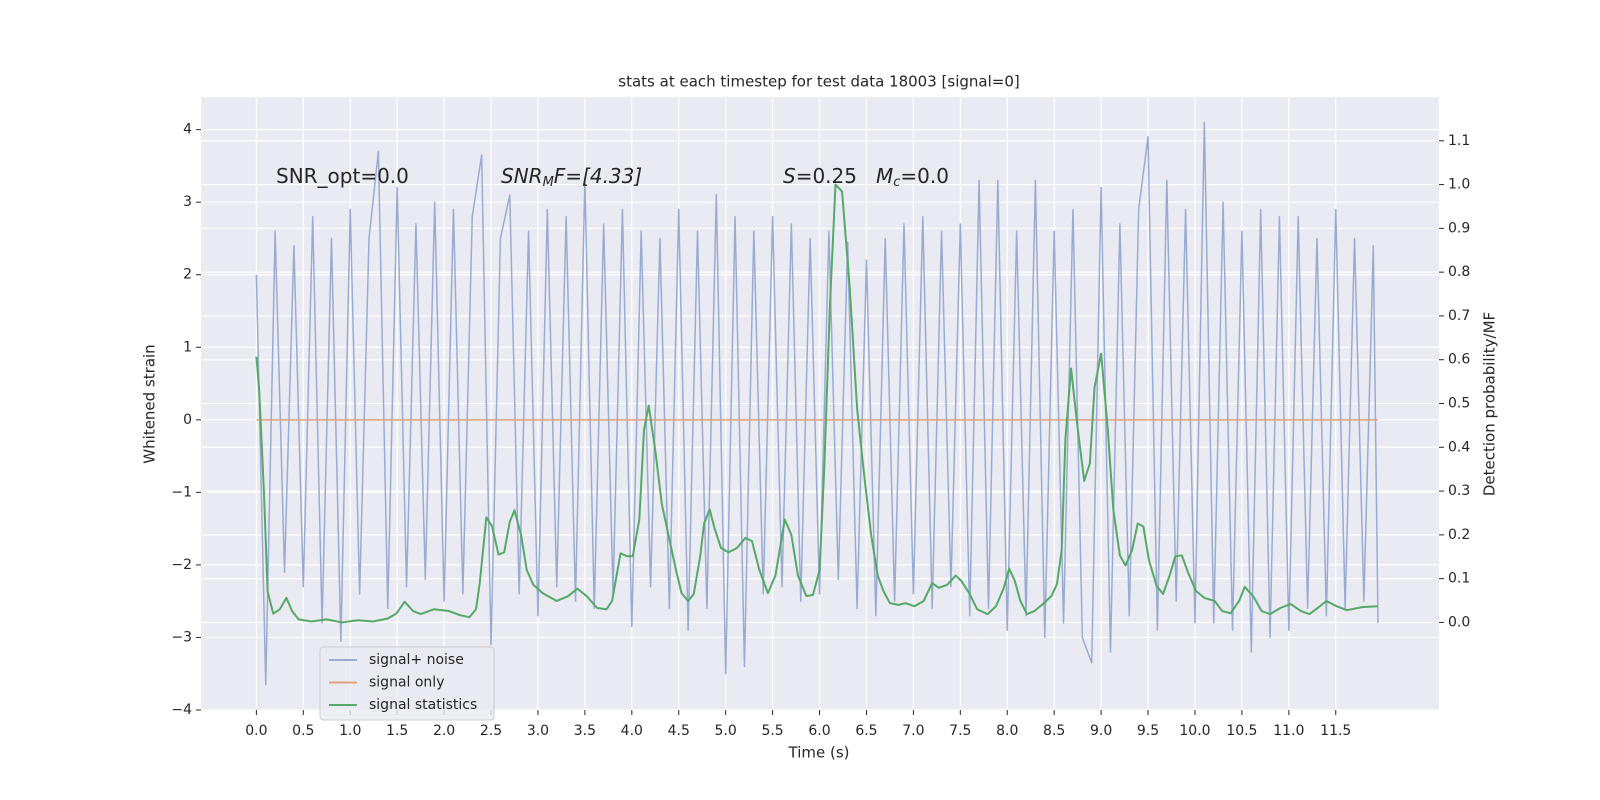  Describe the element at coordinates (1459, 535) in the screenshot. I see `y2-tick-label: 0.2` at that location.